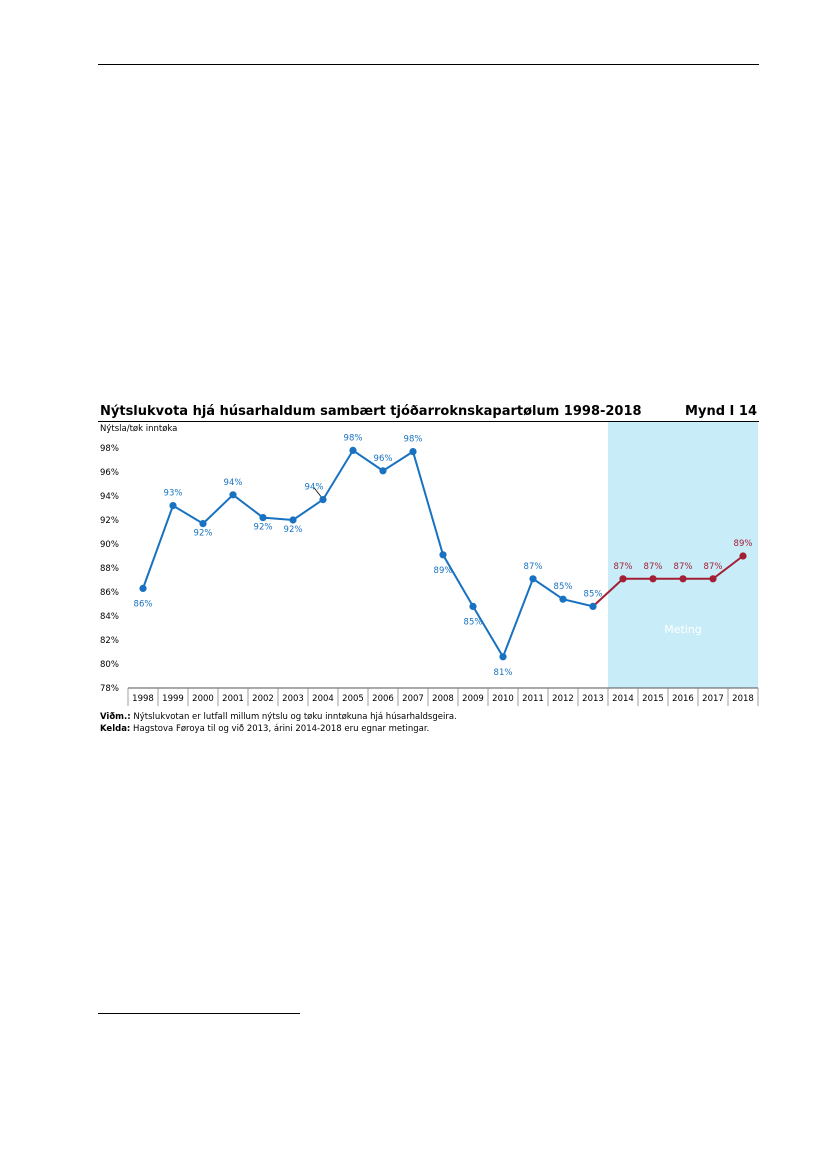 The width and height of the screenshot is (826, 1169). I want to click on x-tick-label: 2014, so click(623, 699).